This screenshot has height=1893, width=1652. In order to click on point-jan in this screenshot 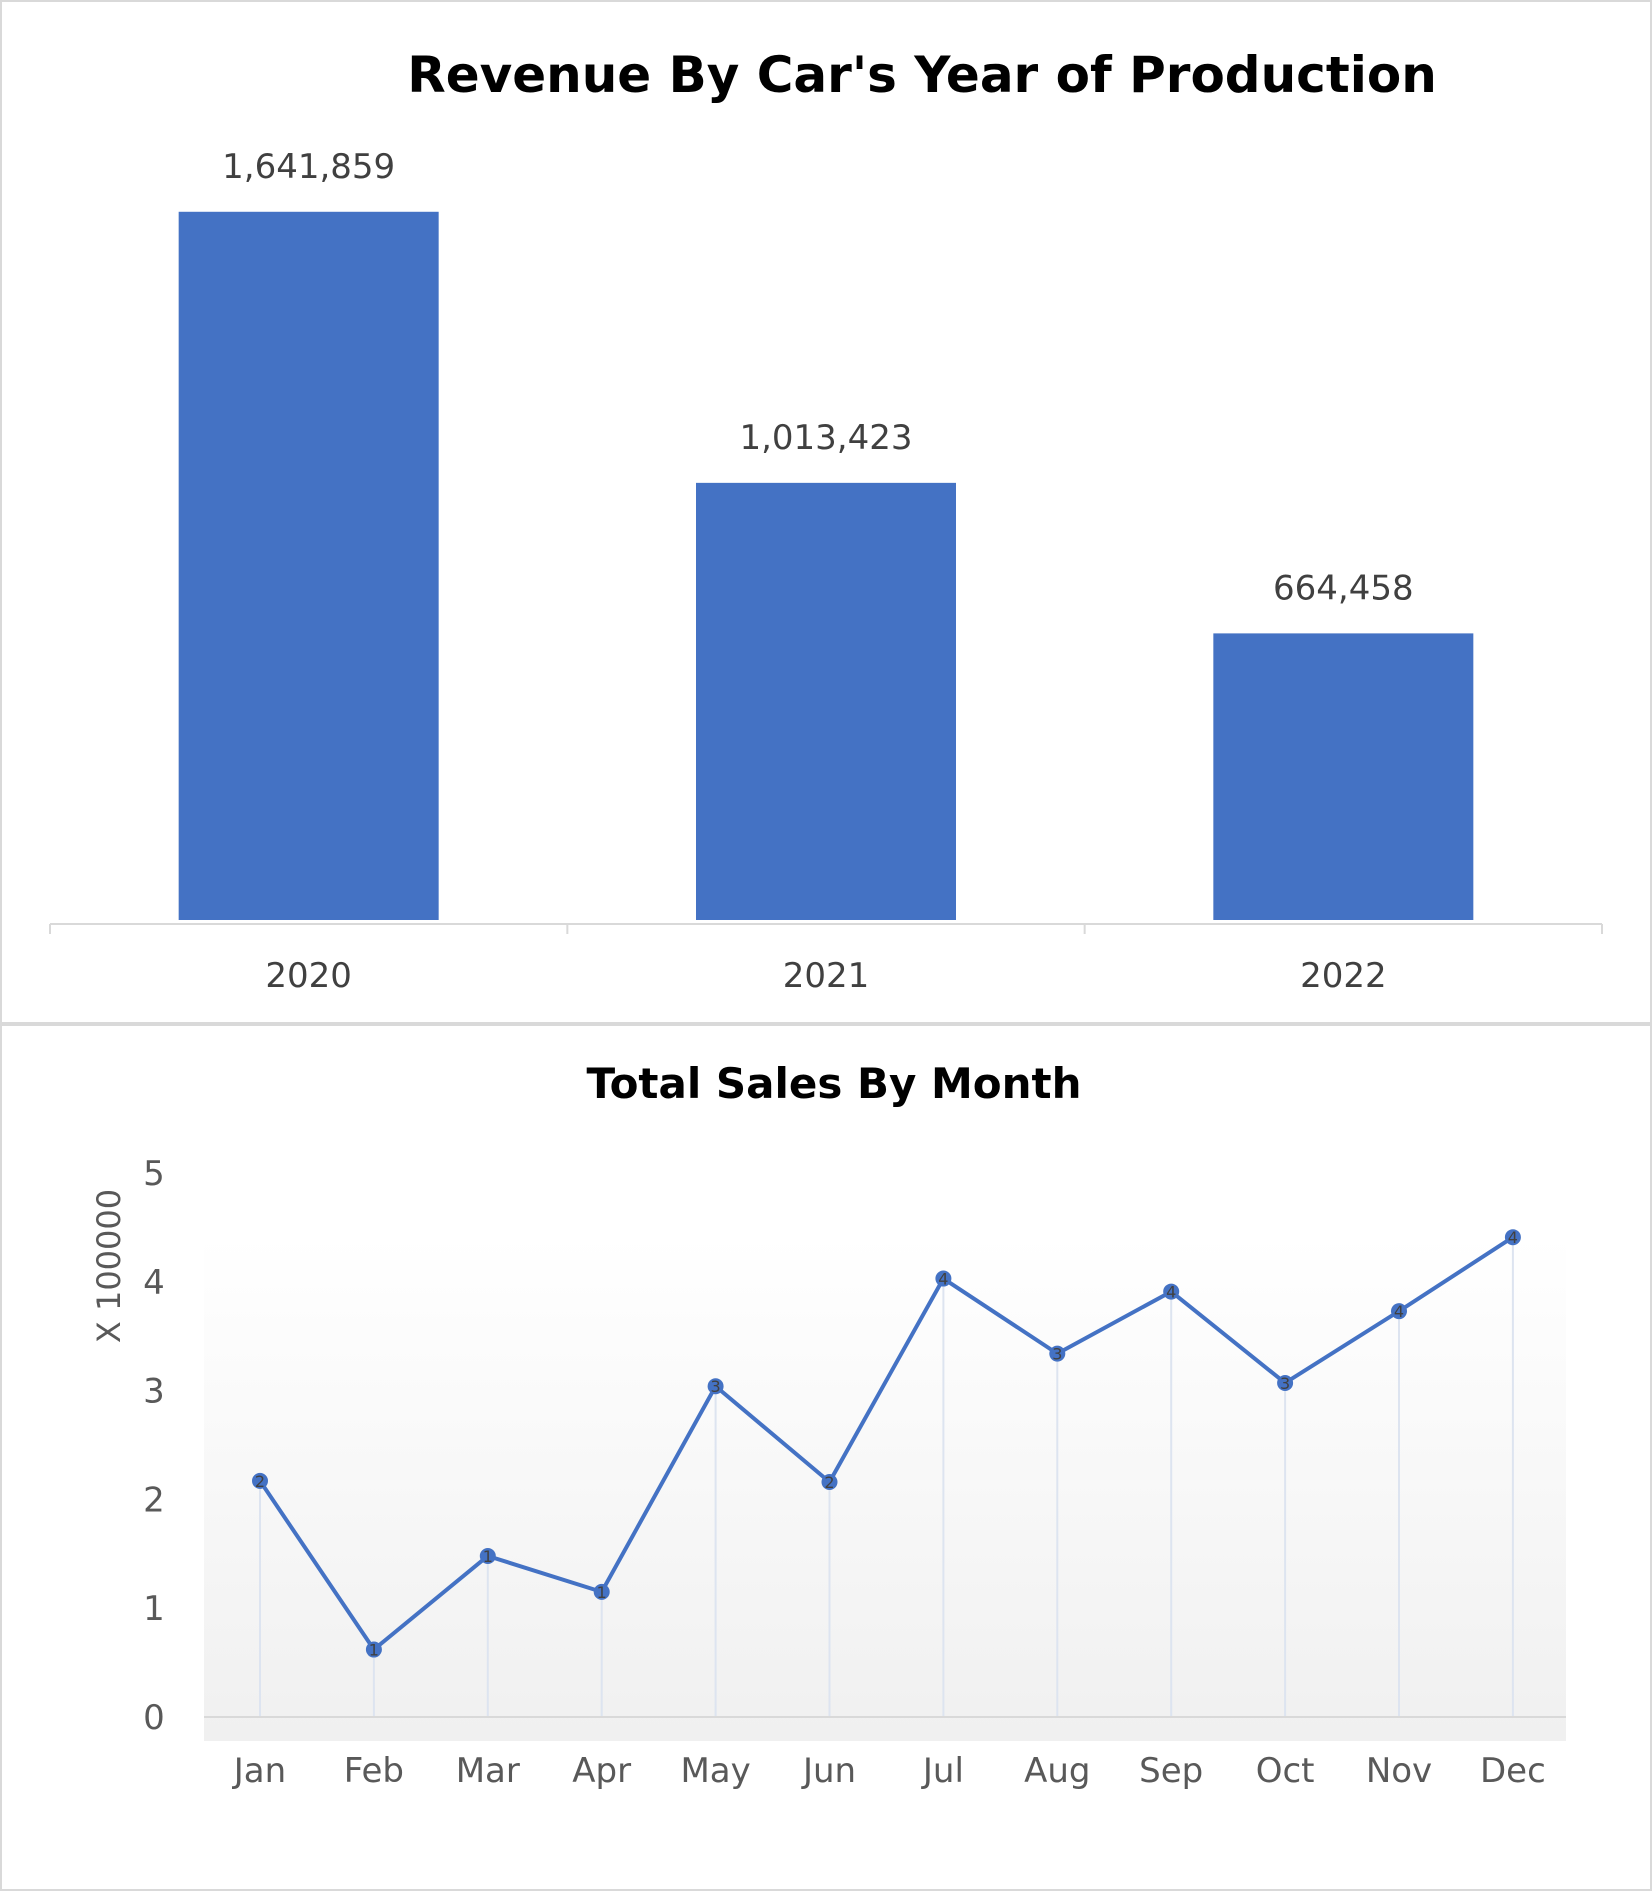, I will do `click(260, 1480)`.